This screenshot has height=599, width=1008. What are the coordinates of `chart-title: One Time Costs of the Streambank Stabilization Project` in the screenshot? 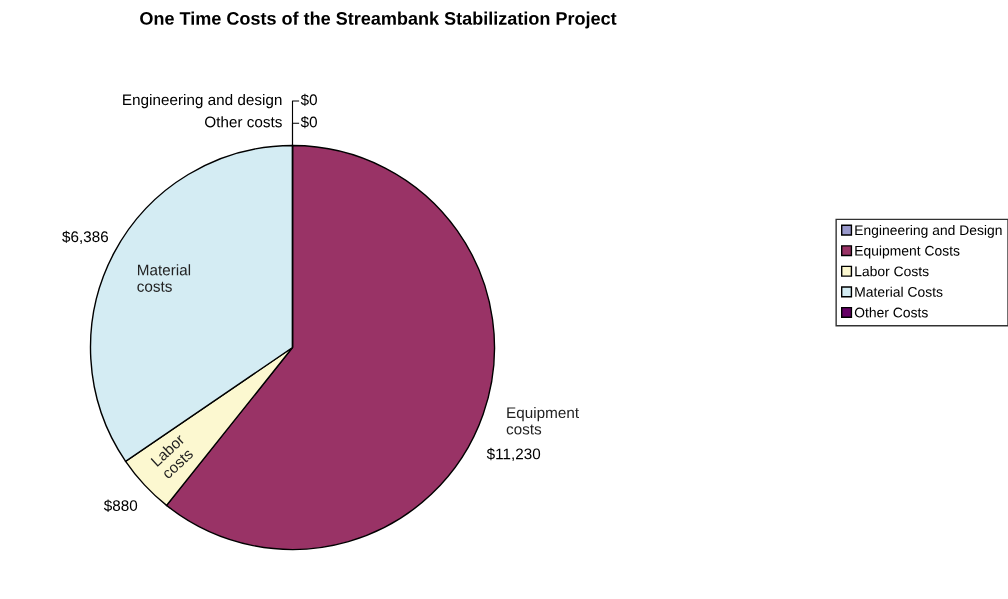 It's located at (378, 20).